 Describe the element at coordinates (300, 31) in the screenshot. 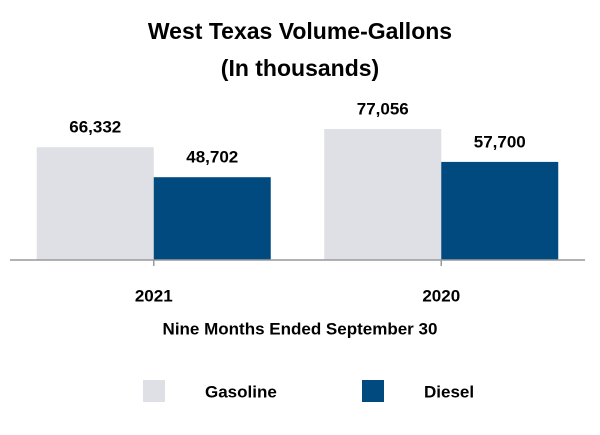

I see `chart-title: West Texas Volume-Gallons` at that location.